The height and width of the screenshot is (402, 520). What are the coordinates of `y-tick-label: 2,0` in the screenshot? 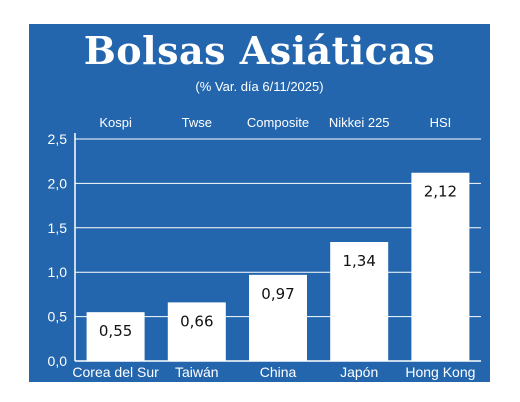 It's located at (58, 183).